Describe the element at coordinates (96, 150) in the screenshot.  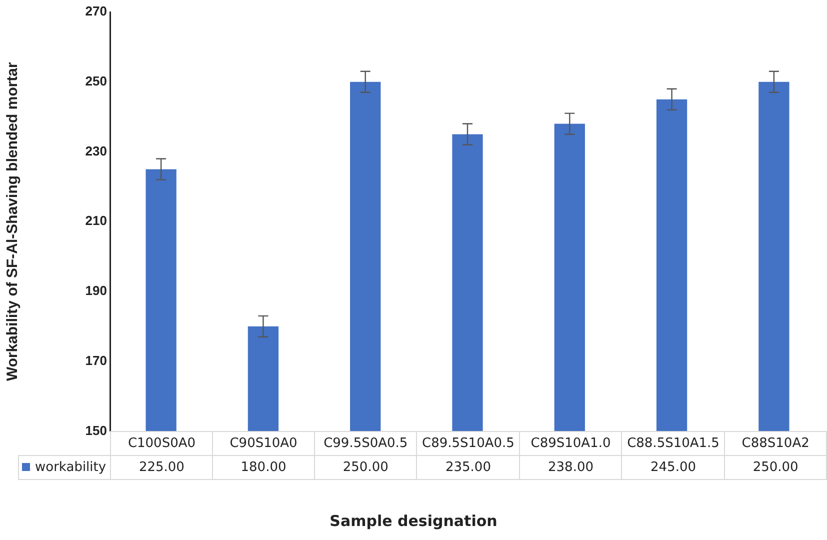
I see `y-tick-label: 230` at that location.